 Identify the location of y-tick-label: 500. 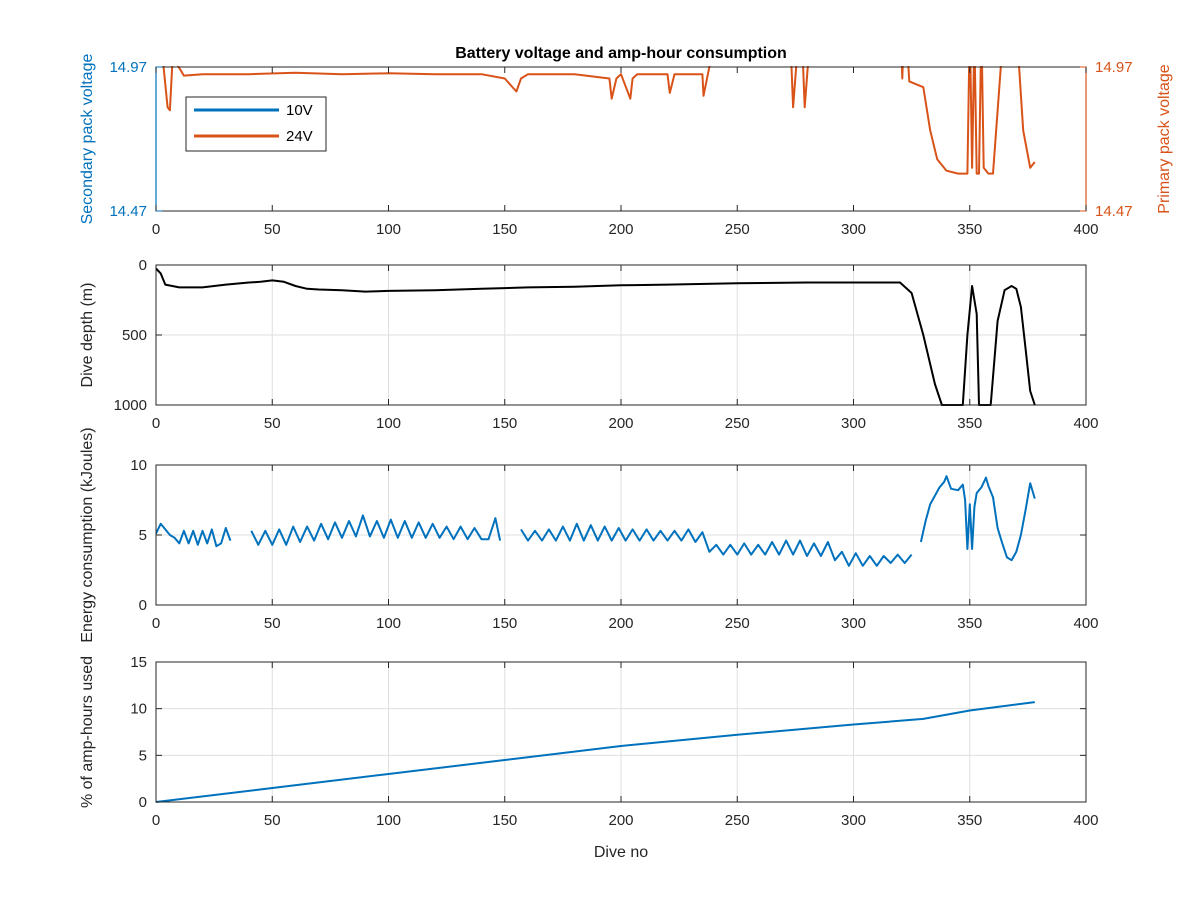
(134, 335).